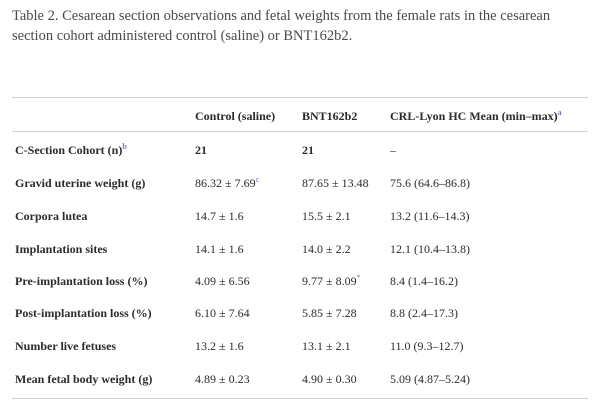 The width and height of the screenshot is (600, 407). I want to click on row-label: C-Section Cohort (n)b, so click(71, 150).